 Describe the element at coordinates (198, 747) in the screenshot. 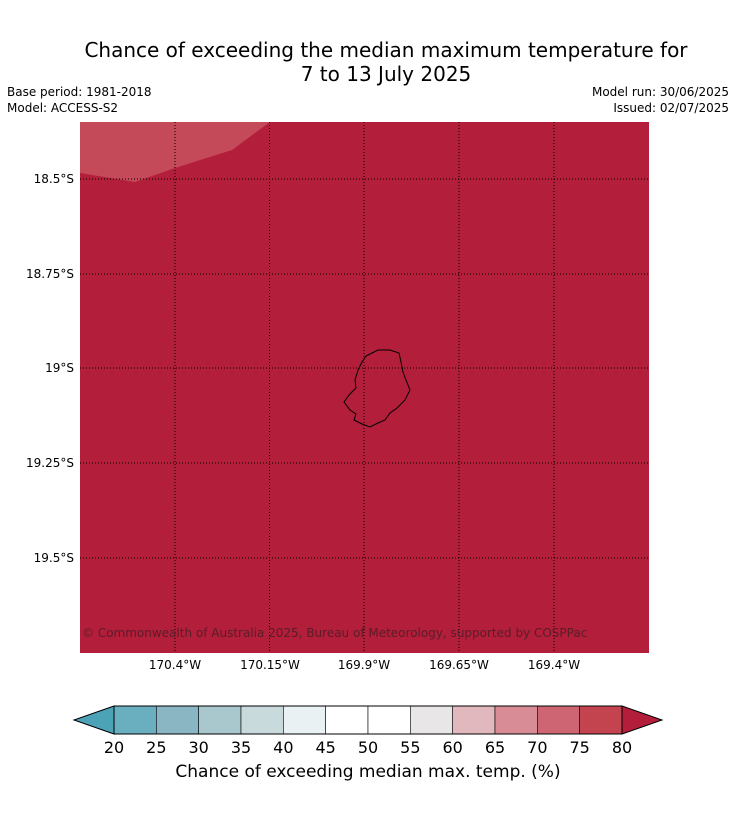

I see `colorbar-tick-label: 30` at that location.